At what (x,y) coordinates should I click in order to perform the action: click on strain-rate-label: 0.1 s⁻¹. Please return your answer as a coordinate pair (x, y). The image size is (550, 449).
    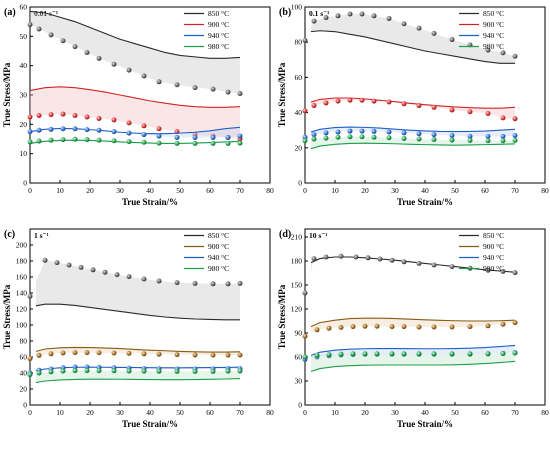
    Looking at the image, I should click on (319, 13).